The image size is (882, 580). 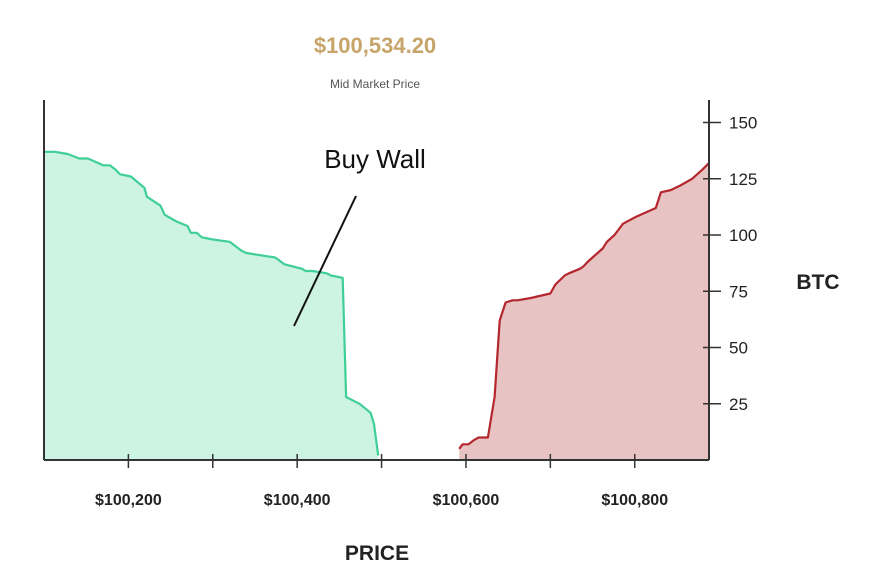 What do you see at coordinates (584, 306) in the screenshot?
I see `ask-depth-line` at bounding box center [584, 306].